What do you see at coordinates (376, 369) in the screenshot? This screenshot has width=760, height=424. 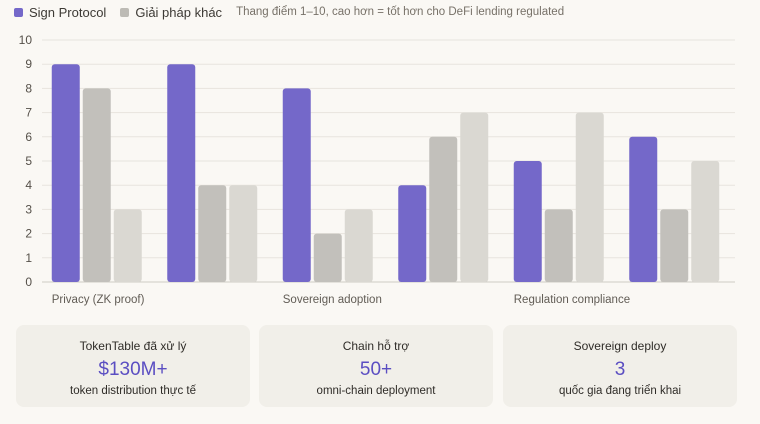 I see `stat-value: 50+` at bounding box center [376, 369].